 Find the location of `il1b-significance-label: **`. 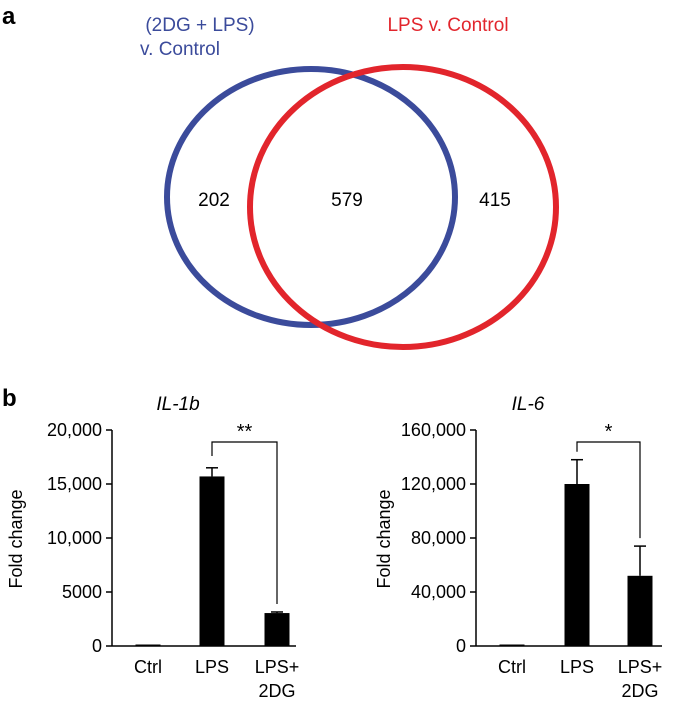

il1b-significance-label: ** is located at coordinates (245, 432).